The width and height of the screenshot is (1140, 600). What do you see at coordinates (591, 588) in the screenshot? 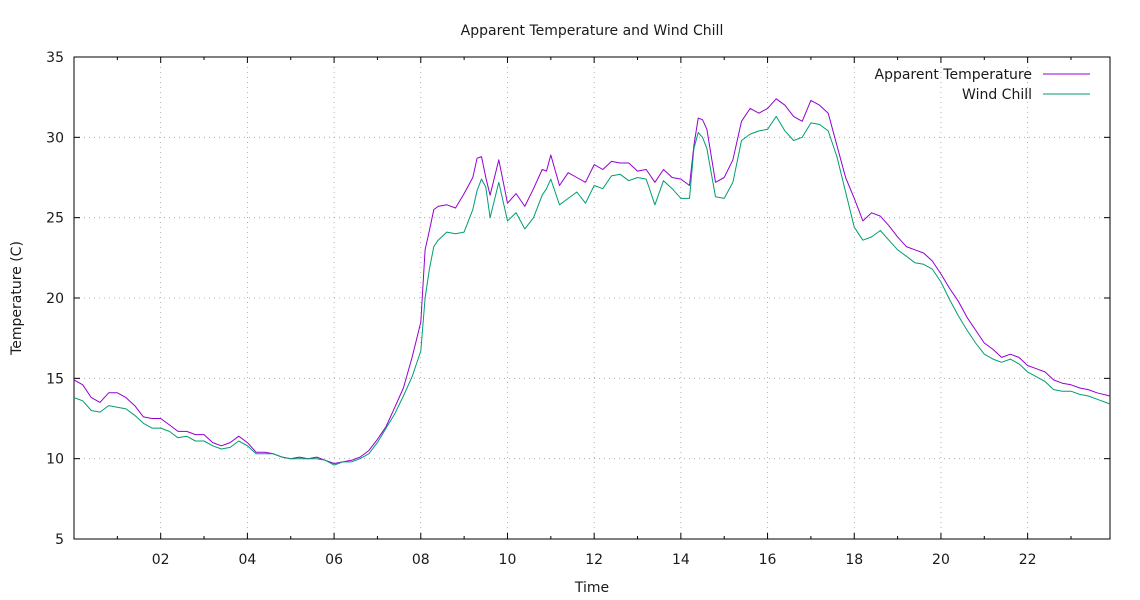
I see `x-axis-label: Time` at bounding box center [591, 588].